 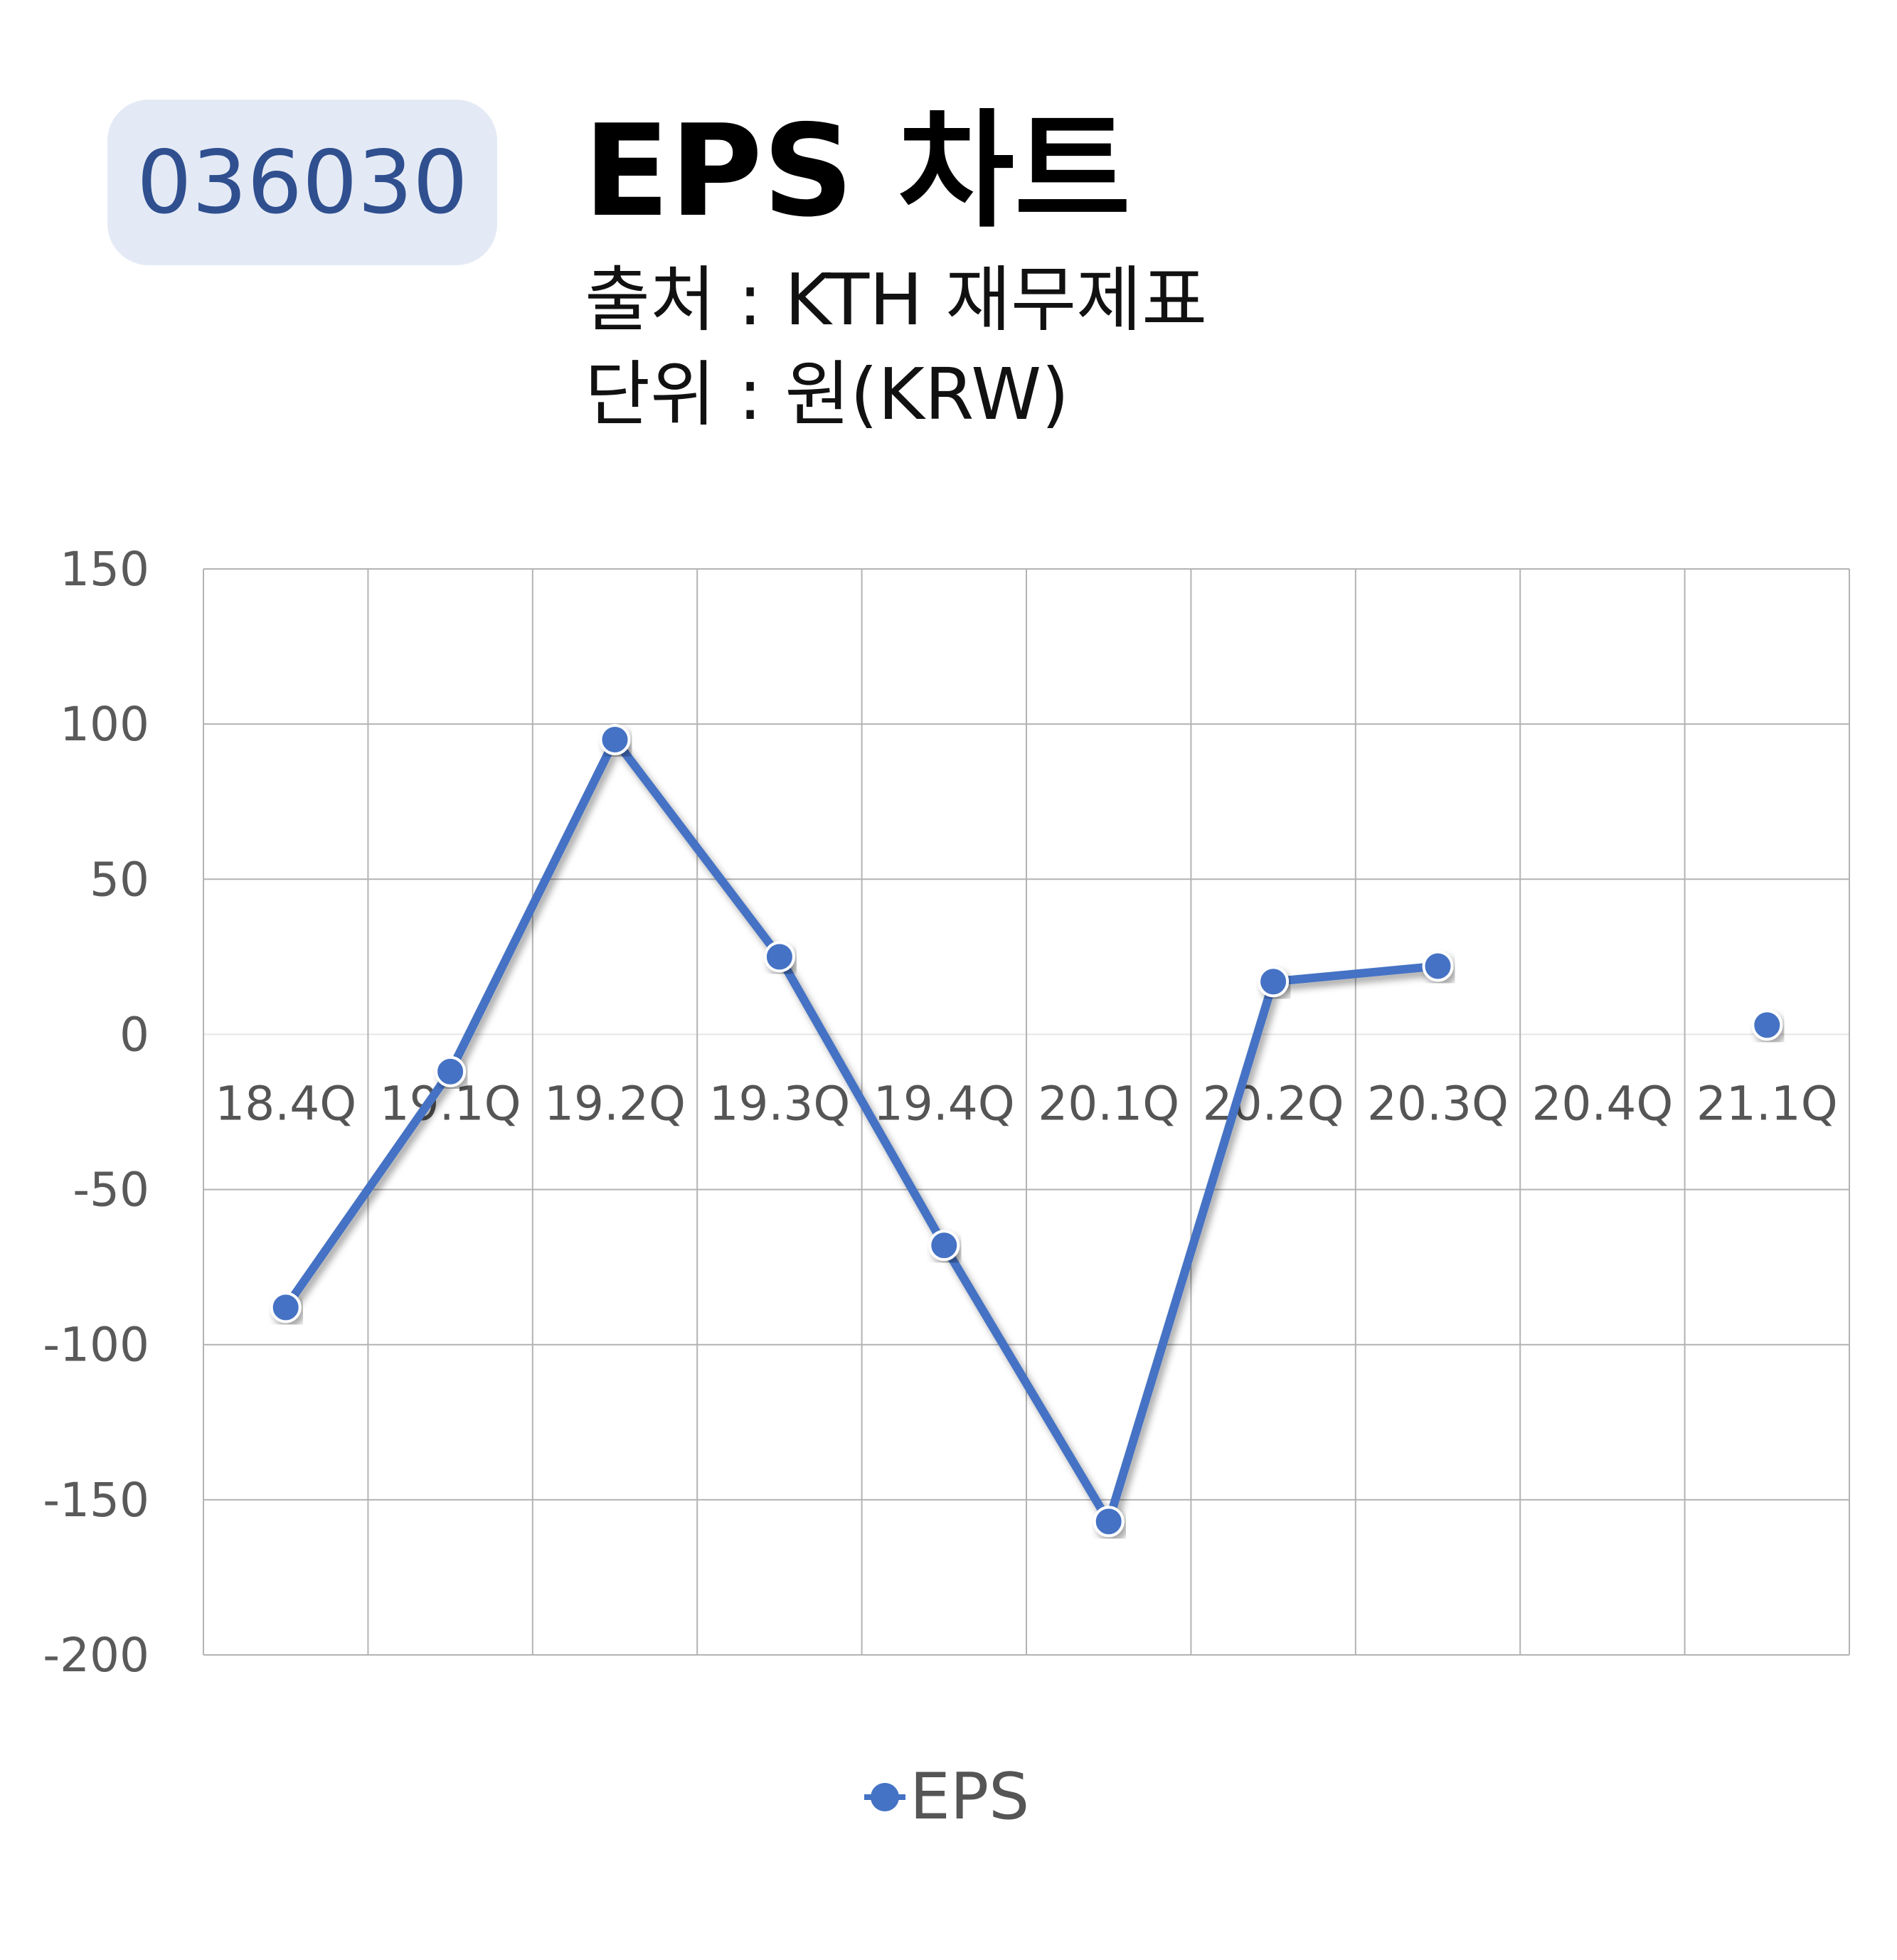 What do you see at coordinates (134, 1034) in the screenshot?
I see `y-tick-label: 0` at bounding box center [134, 1034].